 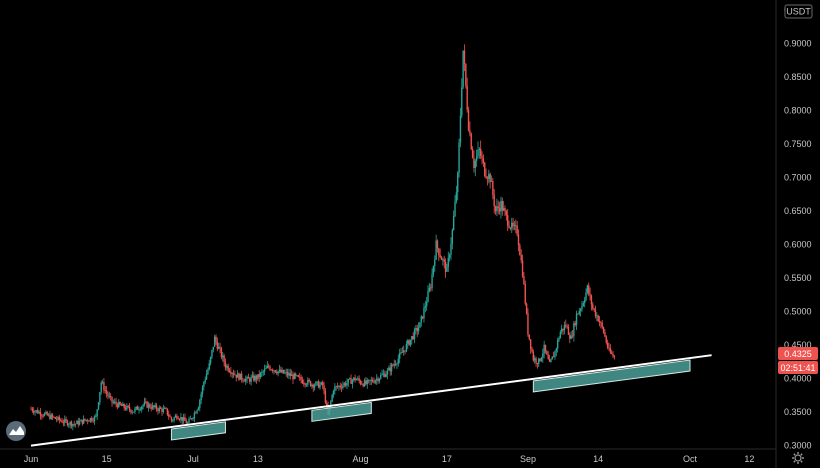 What do you see at coordinates (798, 312) in the screenshot?
I see `y-tick-label: 0.5000` at bounding box center [798, 312].